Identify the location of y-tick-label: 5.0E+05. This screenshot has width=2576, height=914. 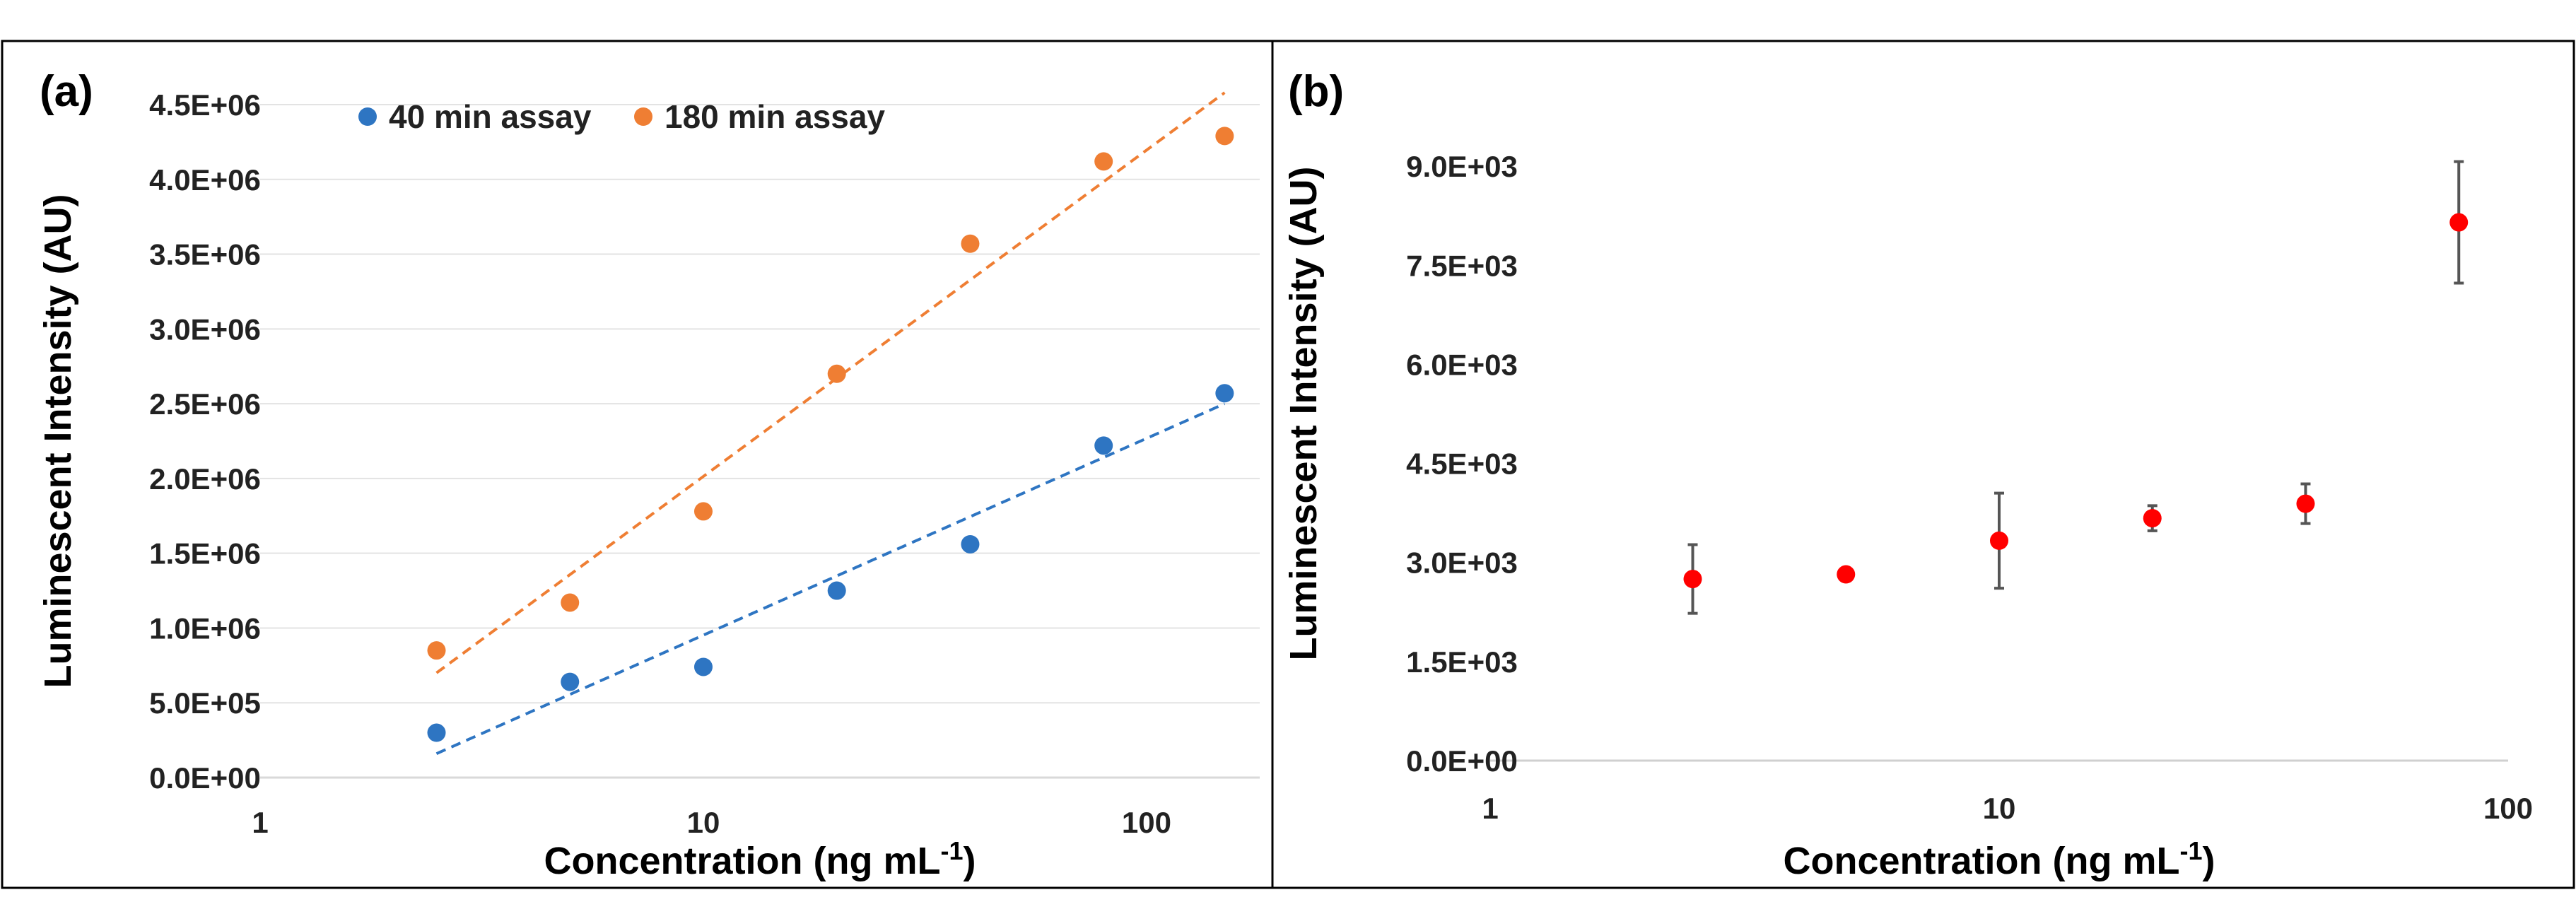
(205, 703).